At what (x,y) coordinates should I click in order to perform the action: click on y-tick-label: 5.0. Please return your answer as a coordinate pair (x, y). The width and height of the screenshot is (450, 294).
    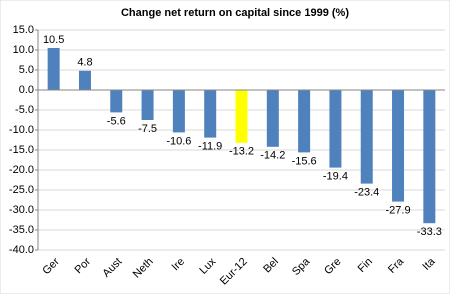
    Looking at the image, I should click on (26, 70).